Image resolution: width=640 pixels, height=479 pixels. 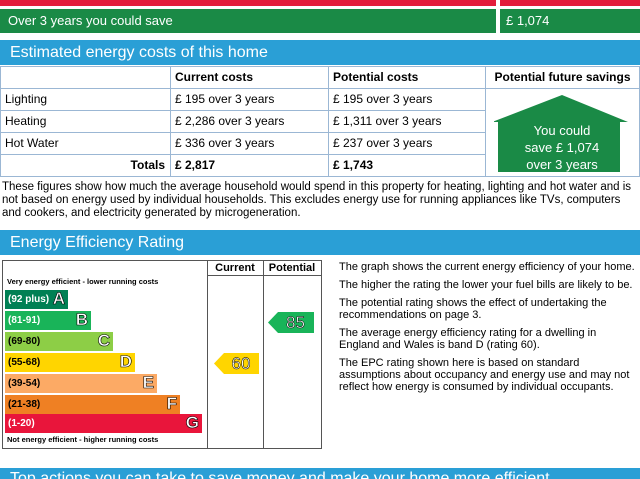 What do you see at coordinates (562, 164) in the screenshot?
I see `house-line: over 3 years` at bounding box center [562, 164].